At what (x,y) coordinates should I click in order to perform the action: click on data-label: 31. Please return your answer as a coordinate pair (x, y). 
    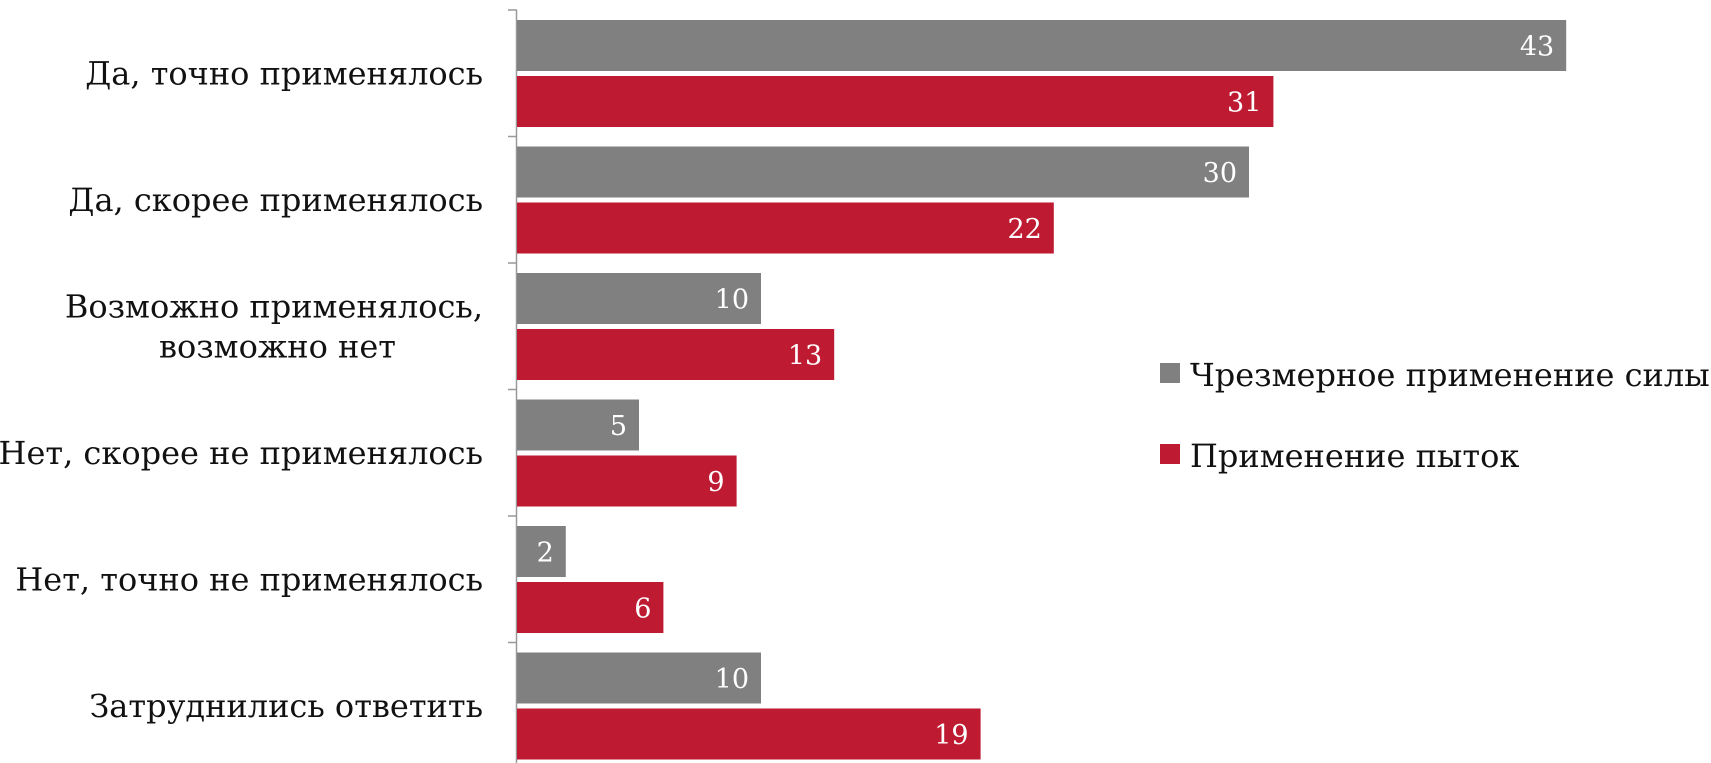
    Looking at the image, I should click on (1244, 103).